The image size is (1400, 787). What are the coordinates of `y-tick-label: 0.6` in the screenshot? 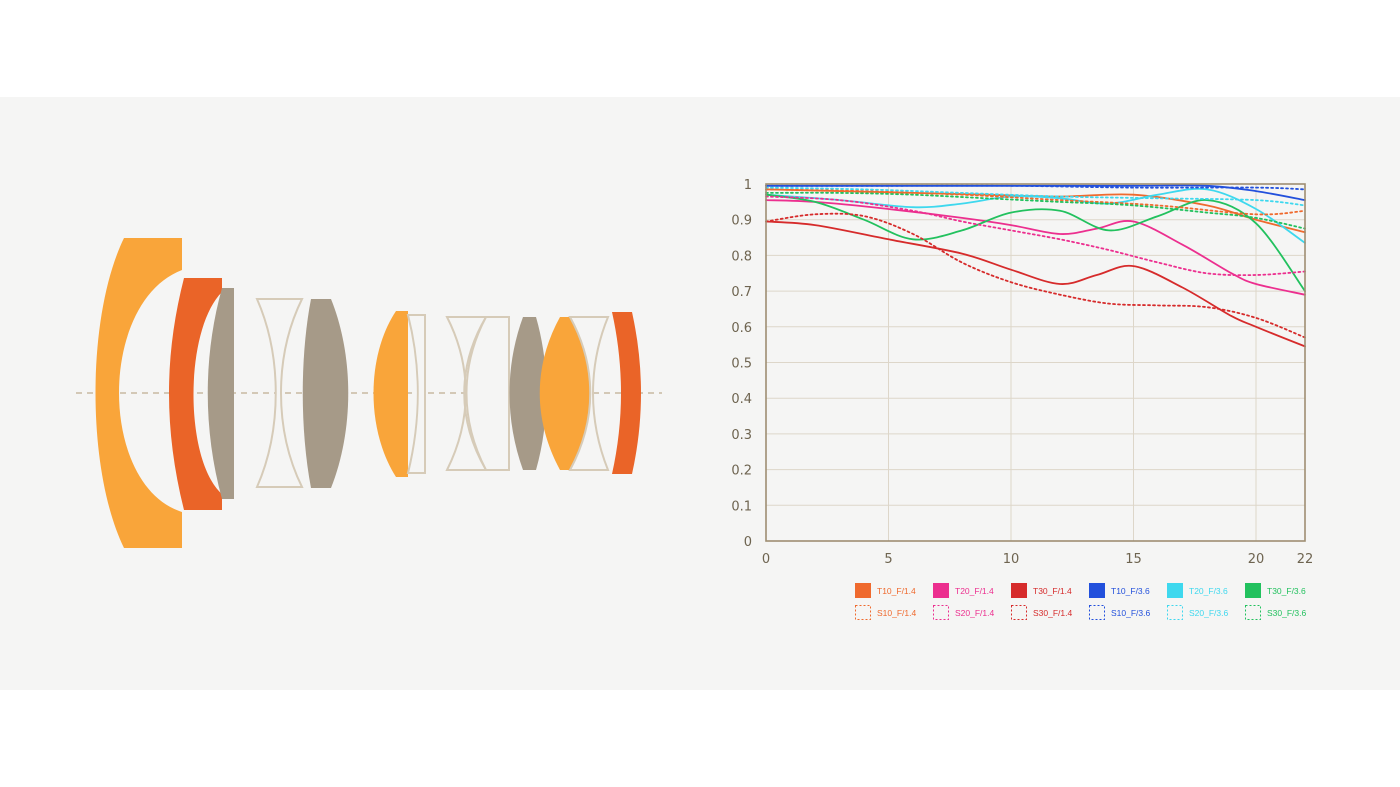 It's located at (741, 328).